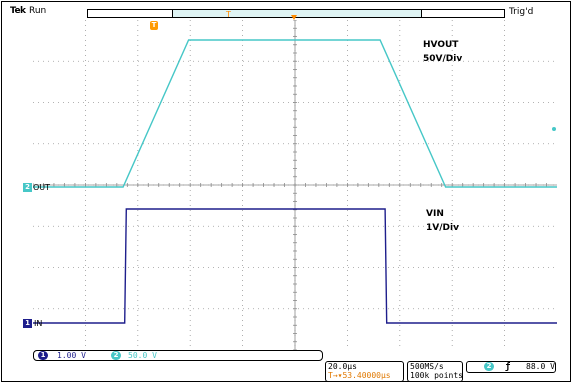 The height and width of the screenshot is (385, 574). I want to click on record-view-window, so click(297, 13).